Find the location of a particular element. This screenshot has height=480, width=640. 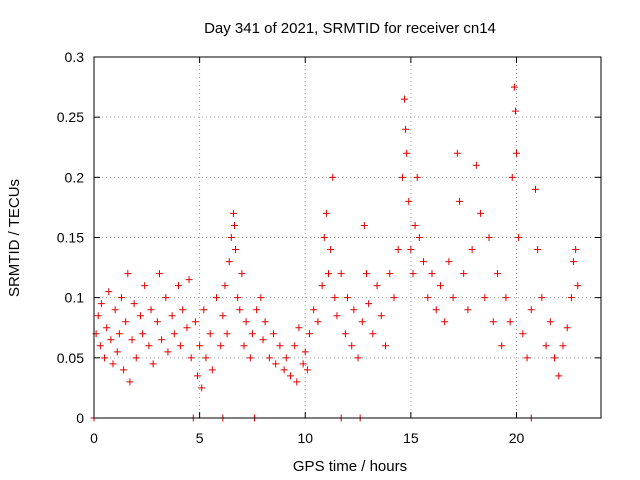

y-tick-label: 0.3 is located at coordinates (75, 57).